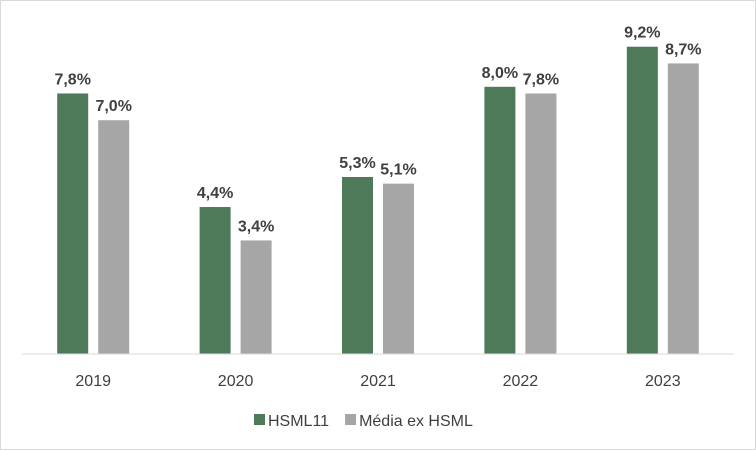 The height and width of the screenshot is (450, 756). I want to click on x-tick-label-2023: 2023, so click(663, 381).